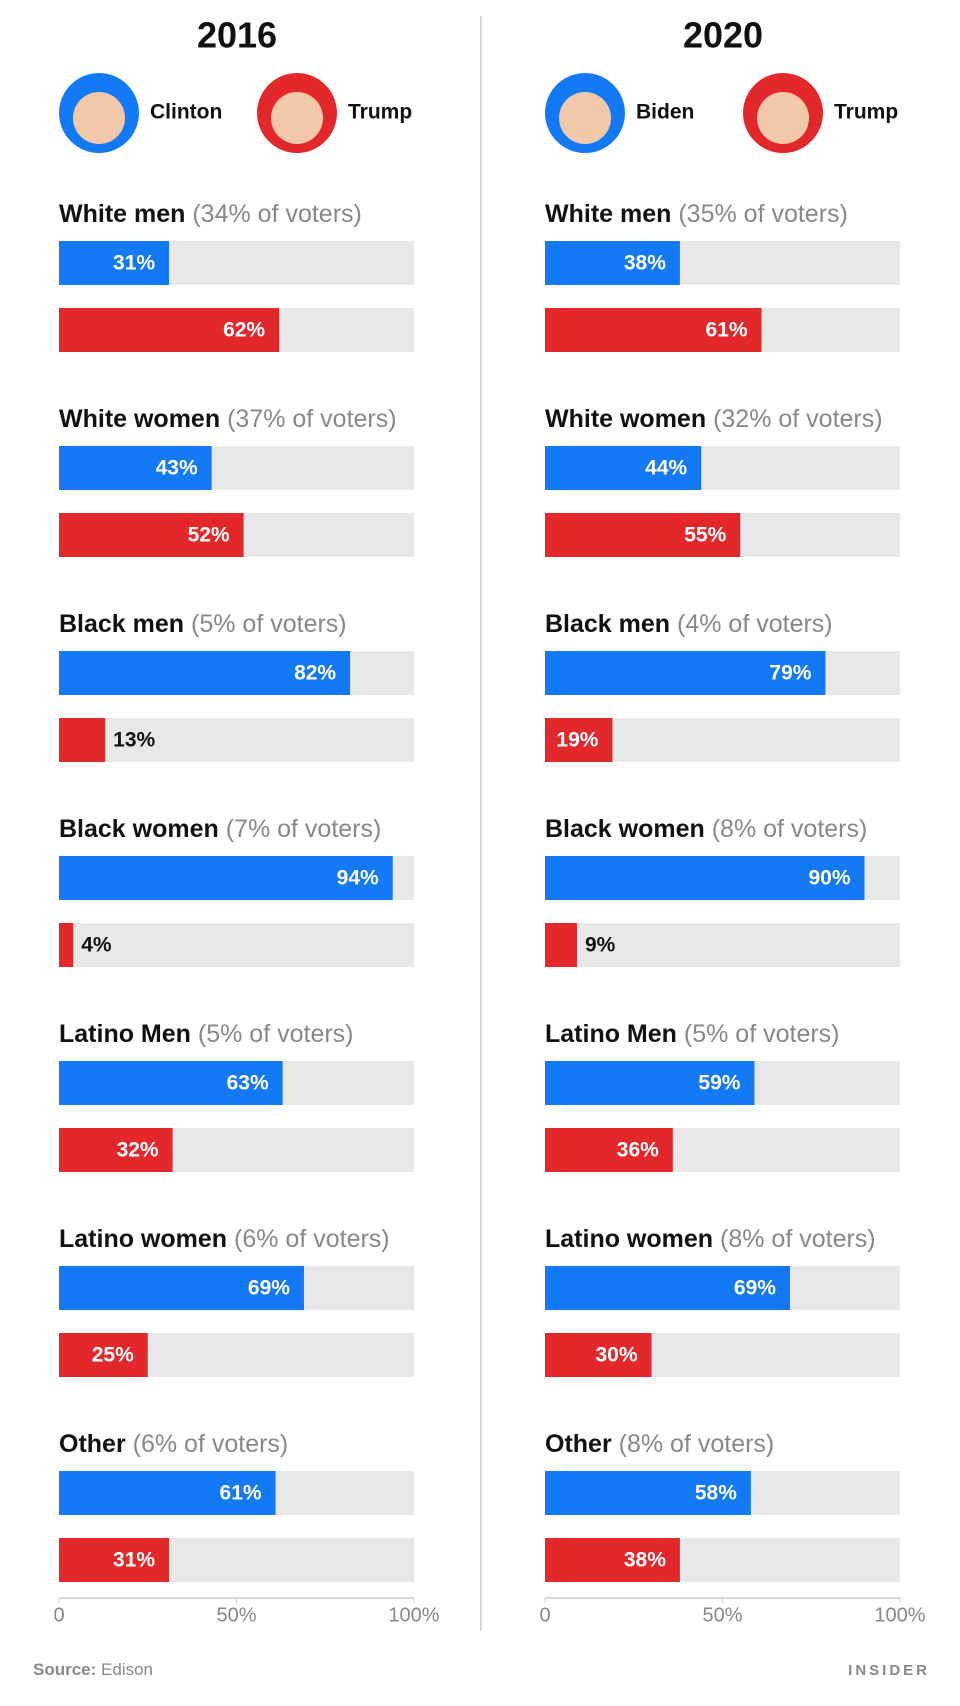 The image size is (960, 1706). I want to click on group-label: Black women (8% of voters), so click(706, 829).